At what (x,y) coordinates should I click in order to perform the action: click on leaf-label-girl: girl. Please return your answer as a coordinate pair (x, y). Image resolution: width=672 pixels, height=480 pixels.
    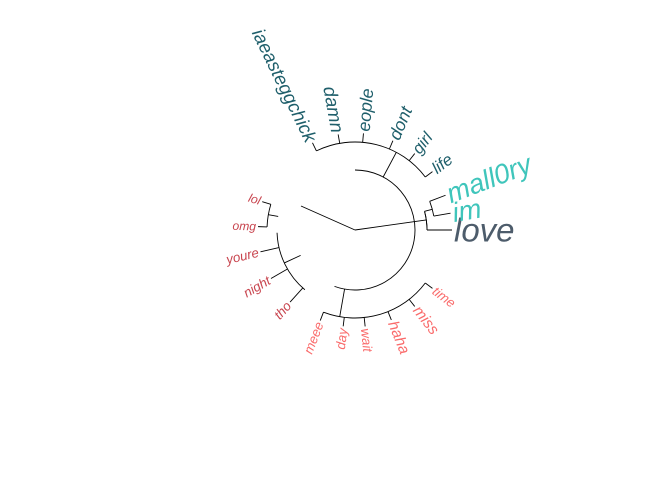
    Looking at the image, I should click on (423, 142).